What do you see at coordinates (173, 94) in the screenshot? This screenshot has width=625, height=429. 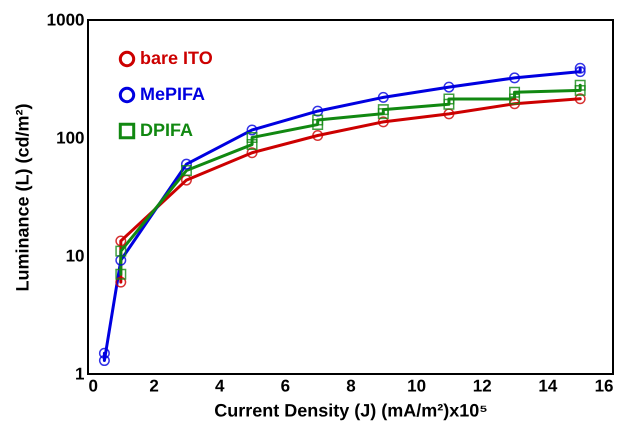 I see `legend-label: MePIFA` at bounding box center [173, 94].